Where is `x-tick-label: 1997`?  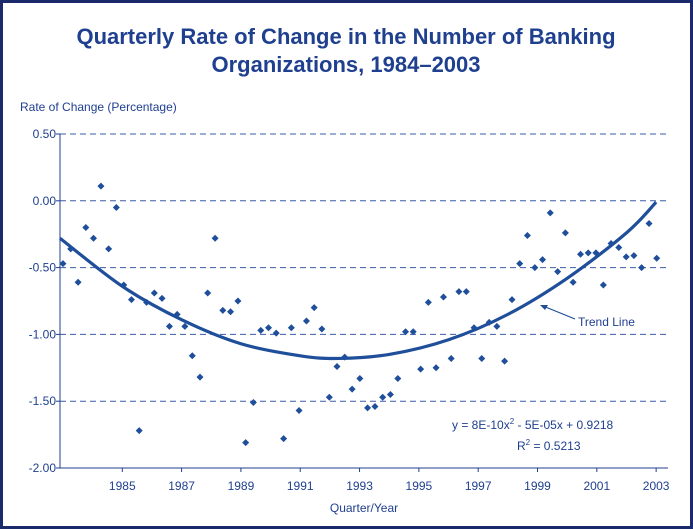
x-tick-label: 1997 is located at coordinates (478, 486).